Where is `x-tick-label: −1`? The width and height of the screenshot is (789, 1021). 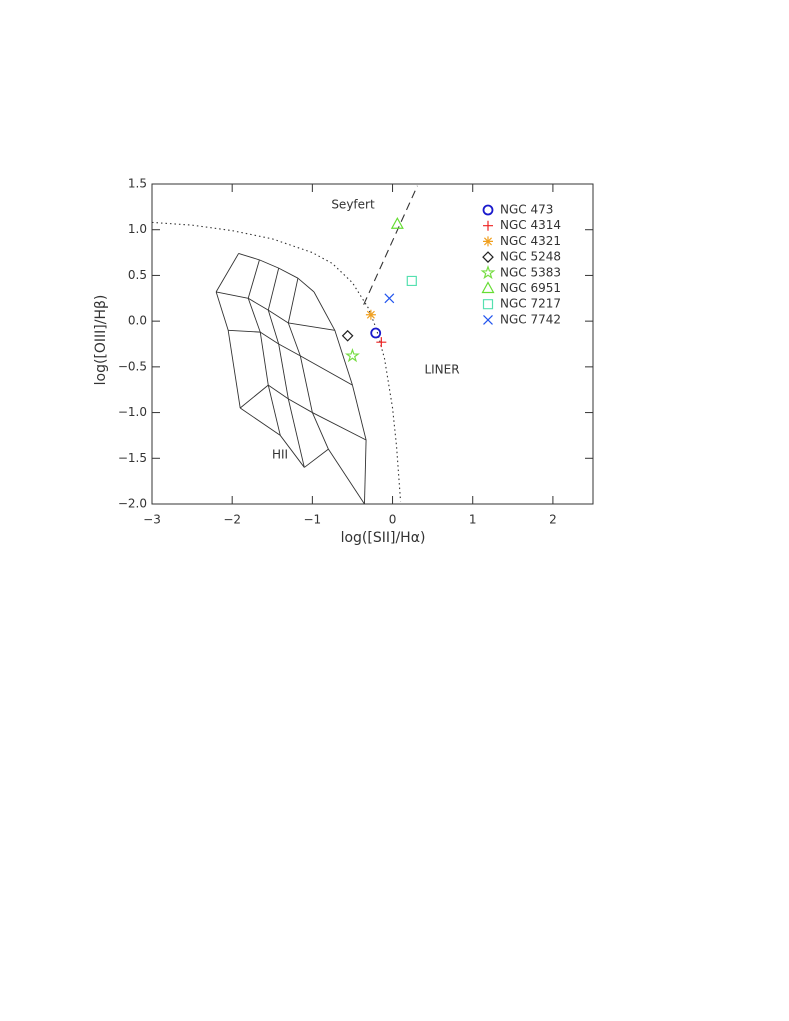 x-tick-label: −1 is located at coordinates (313, 520).